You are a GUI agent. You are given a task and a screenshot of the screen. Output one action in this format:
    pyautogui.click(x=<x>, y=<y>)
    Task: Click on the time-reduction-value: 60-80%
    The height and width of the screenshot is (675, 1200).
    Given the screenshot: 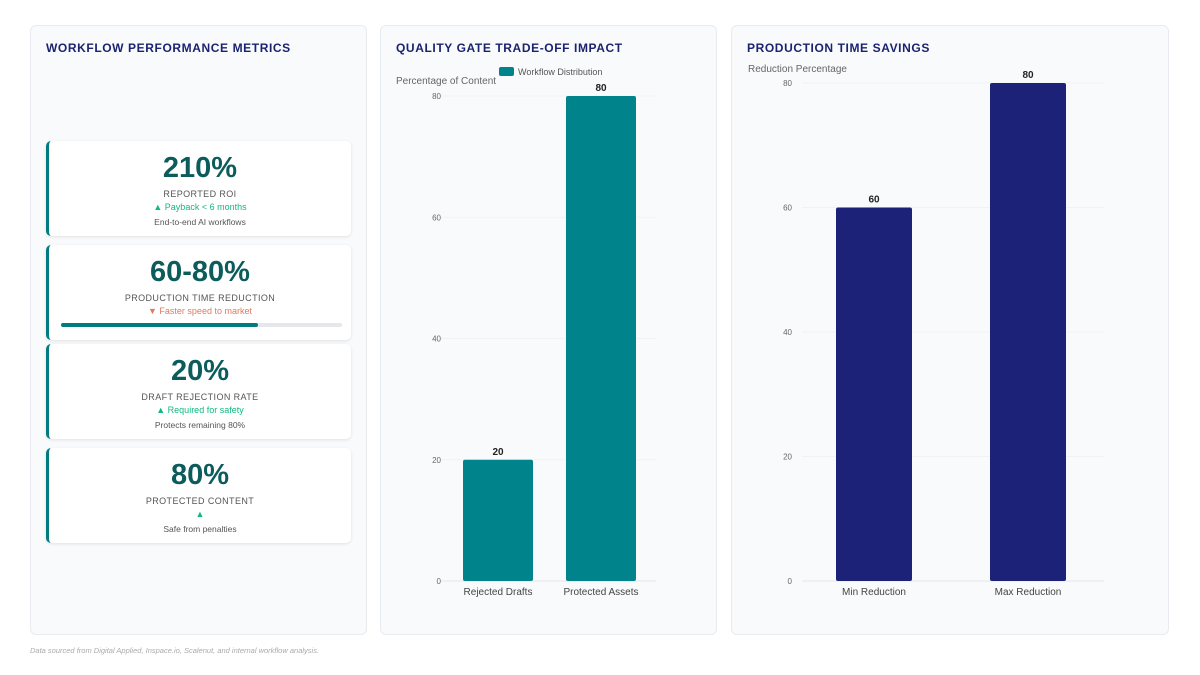 What is the action you would take?
    pyautogui.click(x=200, y=272)
    